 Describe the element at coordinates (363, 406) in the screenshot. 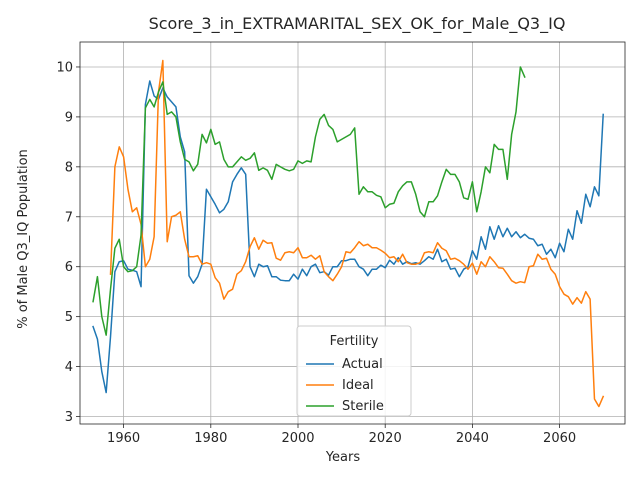

I see `legend-label-sterile: Sterile` at that location.